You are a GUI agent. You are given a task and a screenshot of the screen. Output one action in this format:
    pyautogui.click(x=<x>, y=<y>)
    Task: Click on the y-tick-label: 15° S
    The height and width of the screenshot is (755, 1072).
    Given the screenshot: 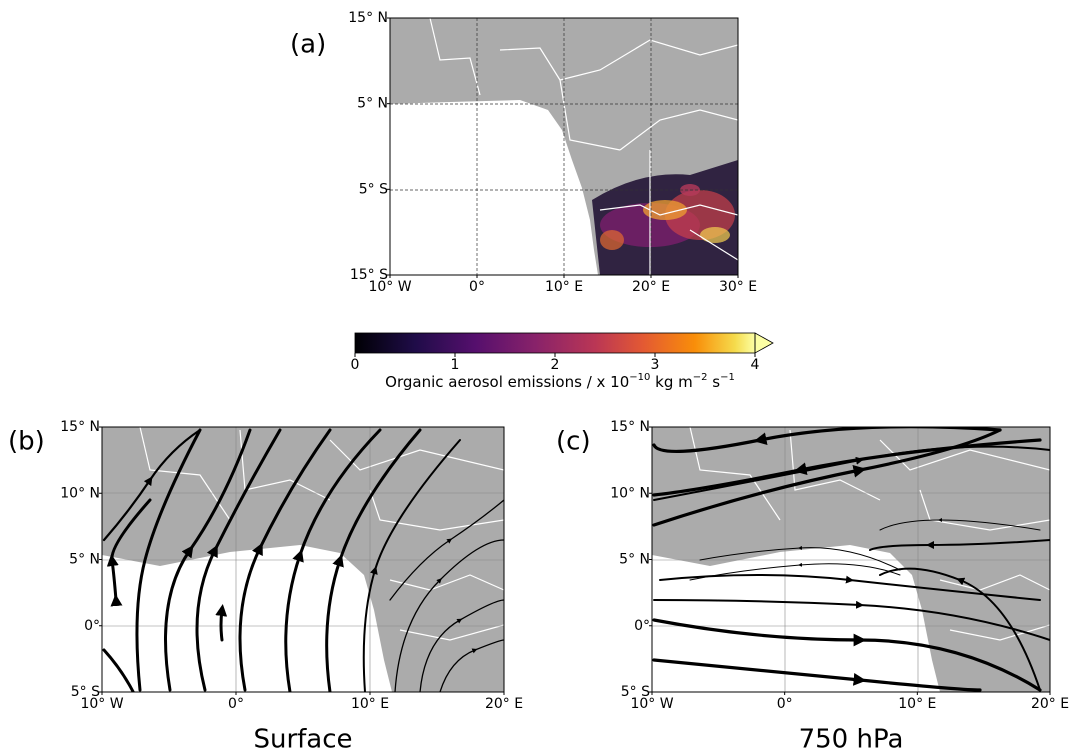 What is the action you would take?
    pyautogui.click(x=369, y=275)
    